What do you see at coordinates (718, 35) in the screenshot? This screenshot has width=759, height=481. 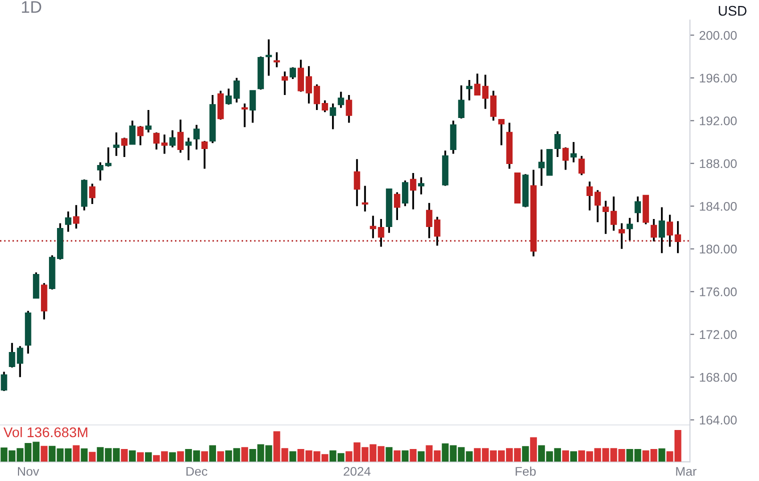 I see `y-tick-label: 200.00` at bounding box center [718, 35].